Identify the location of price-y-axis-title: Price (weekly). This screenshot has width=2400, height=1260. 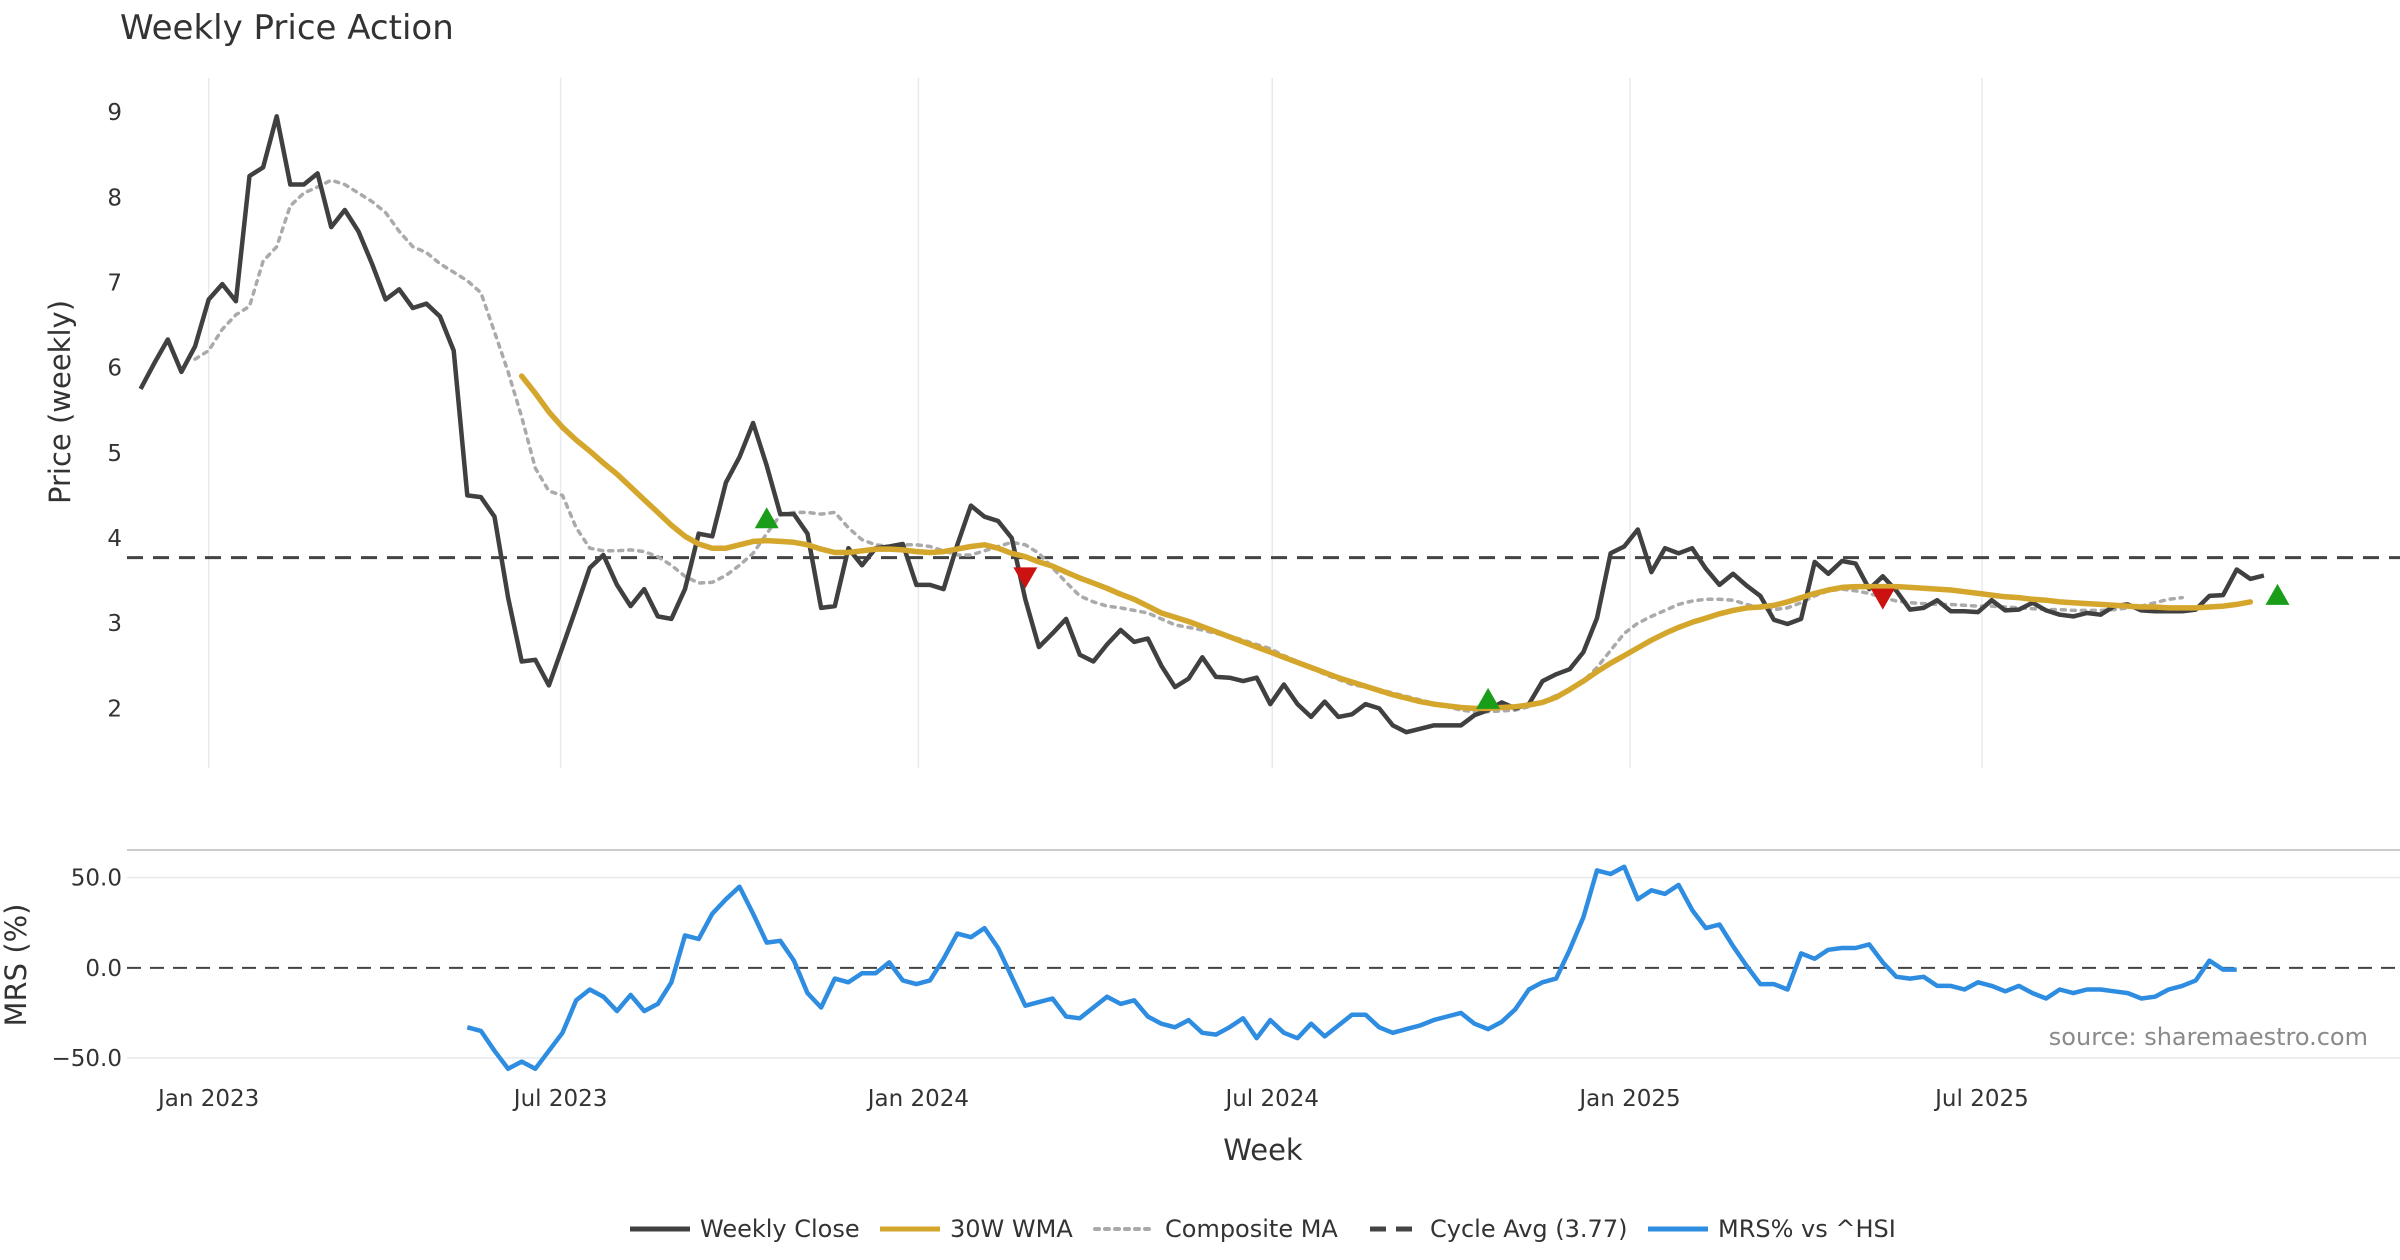
(60, 402).